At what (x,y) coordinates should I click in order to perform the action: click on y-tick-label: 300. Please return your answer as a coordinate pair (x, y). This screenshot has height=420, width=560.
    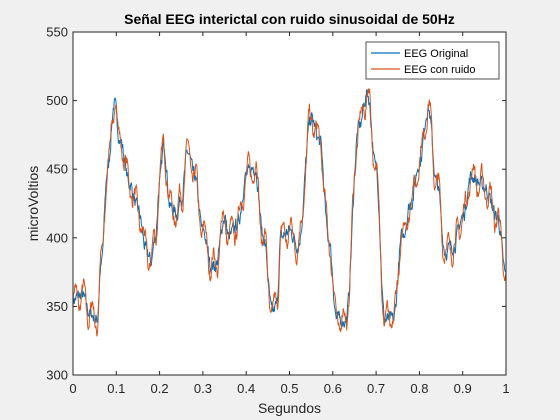
    Looking at the image, I should click on (57, 375).